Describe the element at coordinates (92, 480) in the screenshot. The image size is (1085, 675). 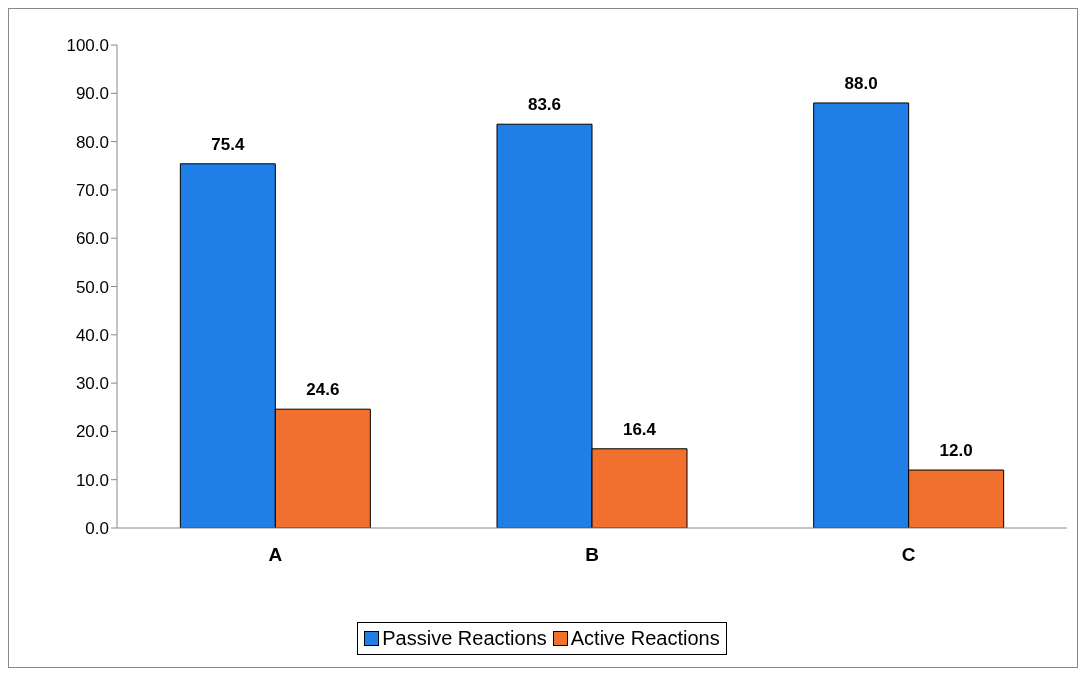
I see `y-tick-label: 10.0` at that location.